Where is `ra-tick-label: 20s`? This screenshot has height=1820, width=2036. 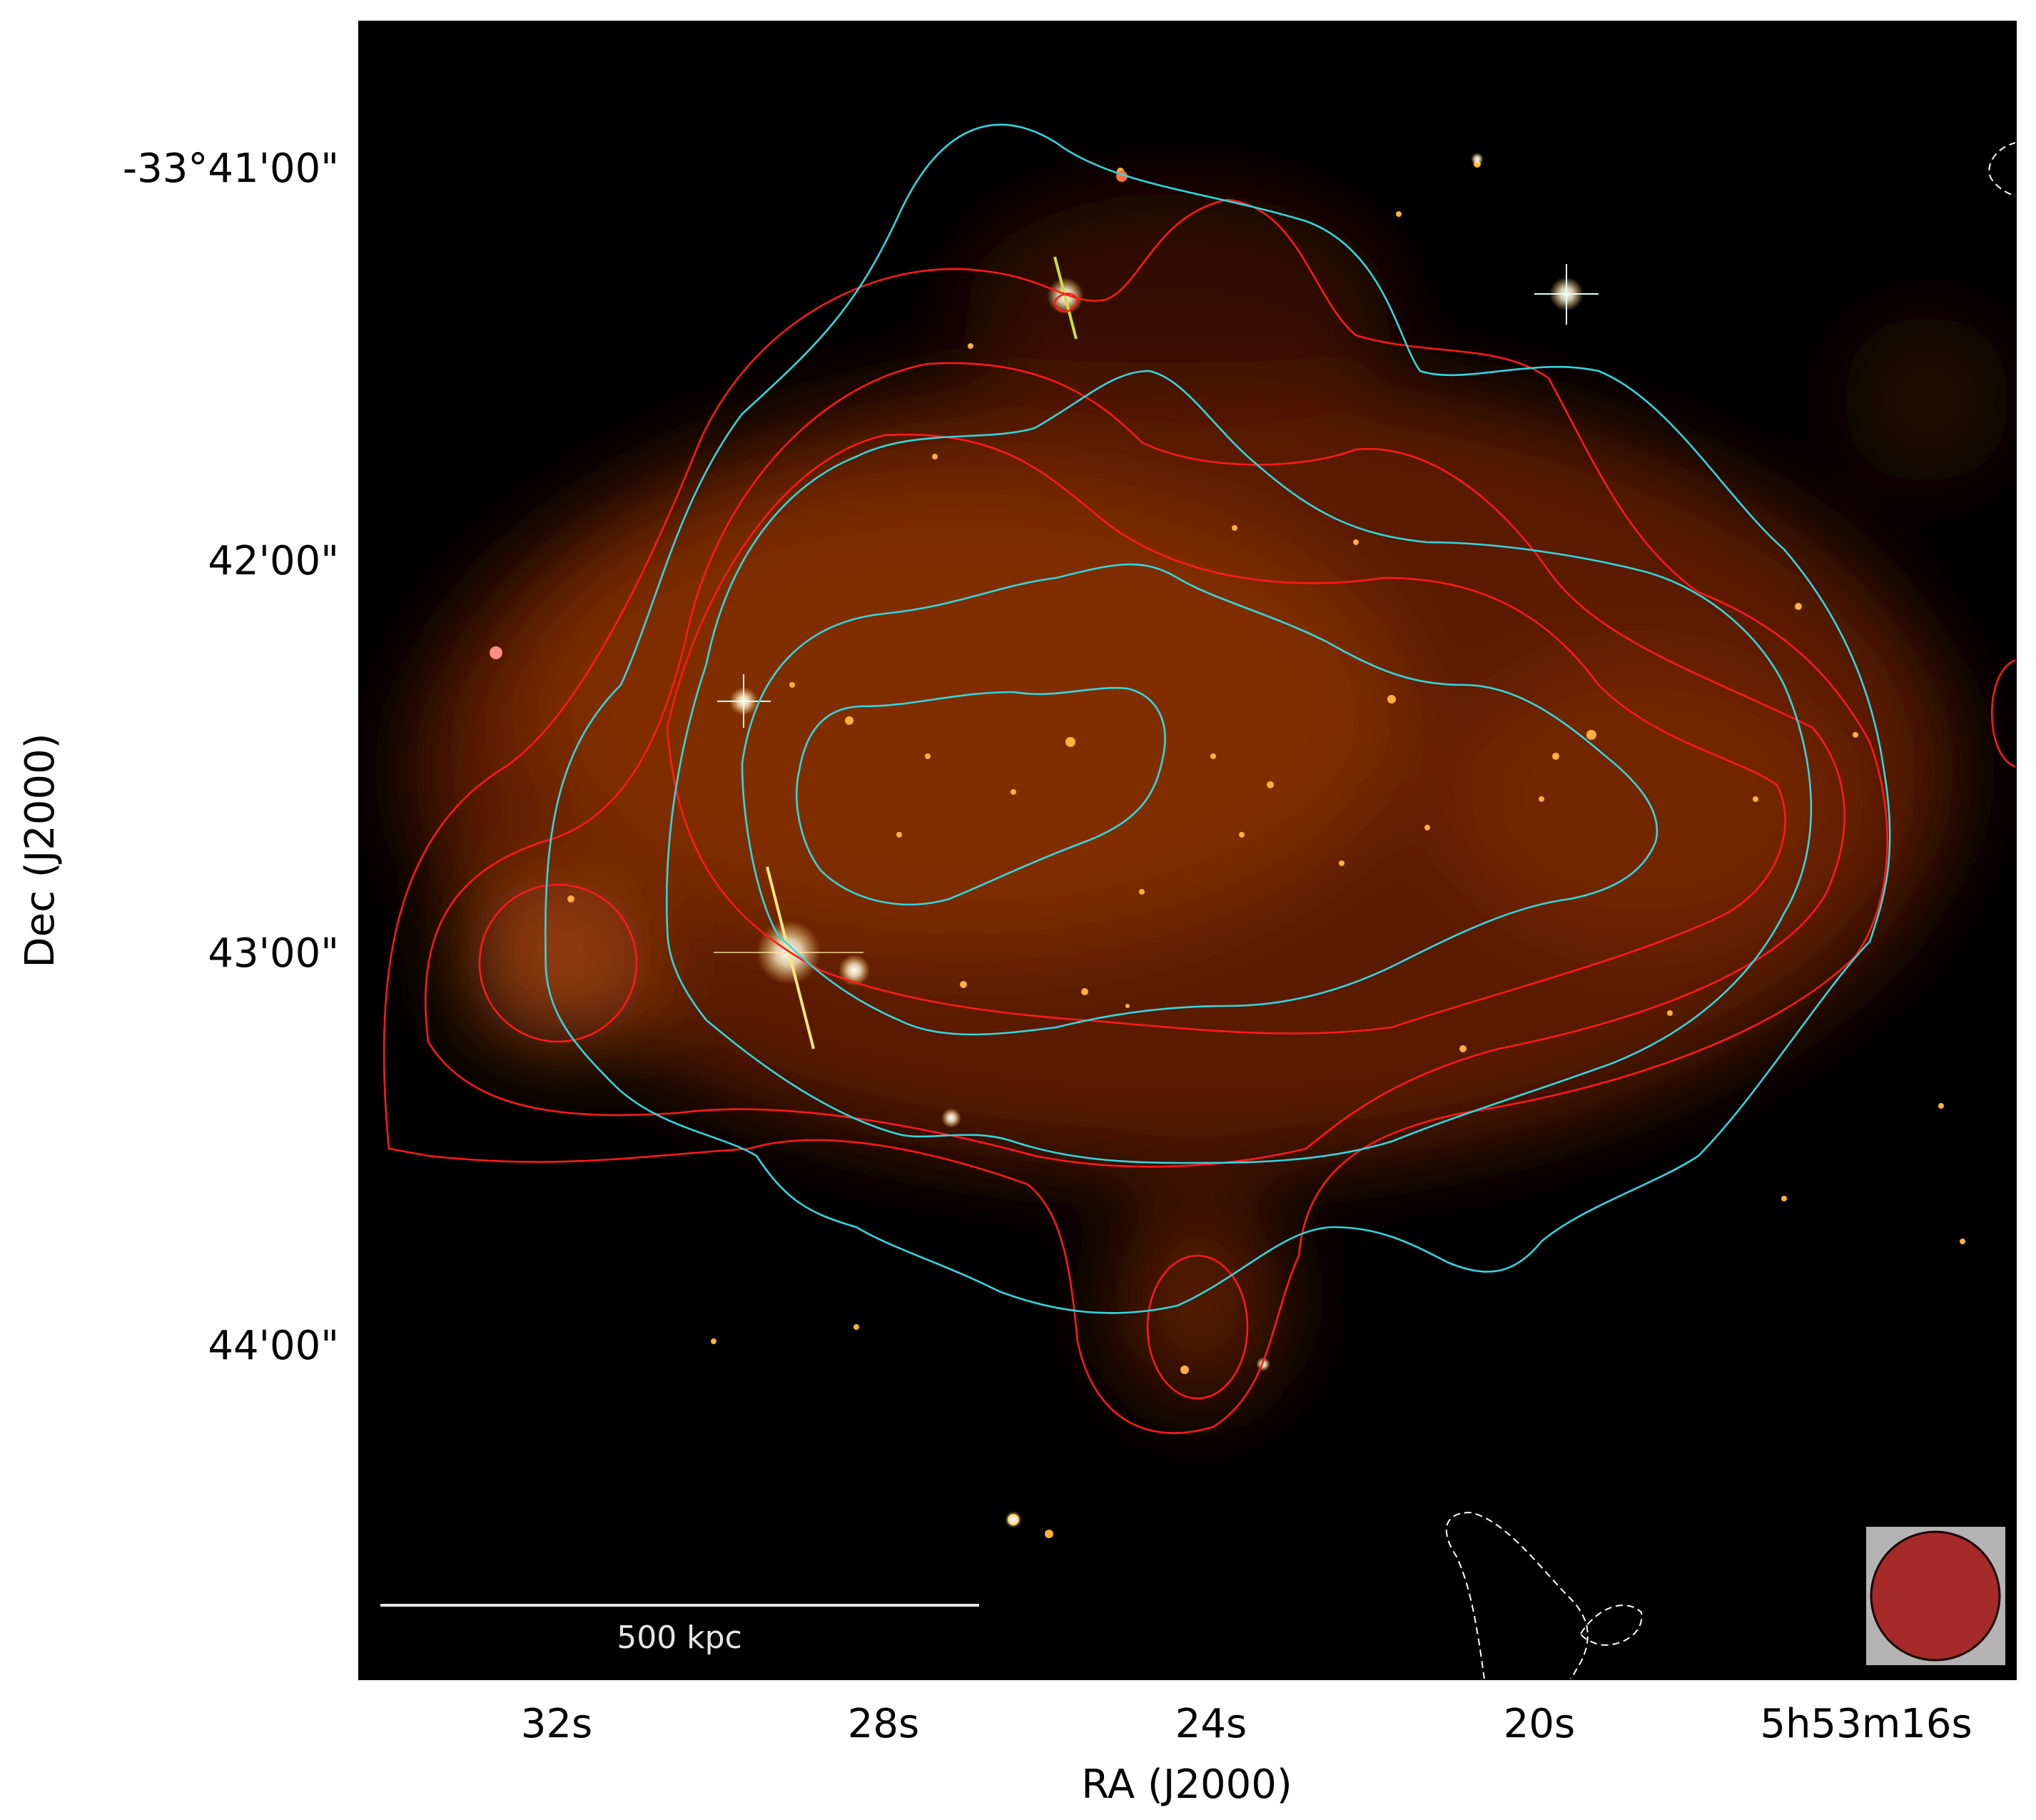
ra-tick-label: 20s is located at coordinates (1539, 1724).